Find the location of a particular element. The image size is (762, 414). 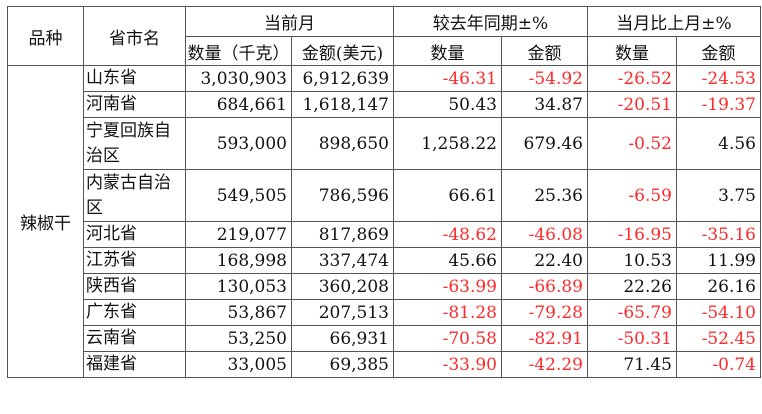

category-cell: 辣椒干 is located at coordinates (45, 221).